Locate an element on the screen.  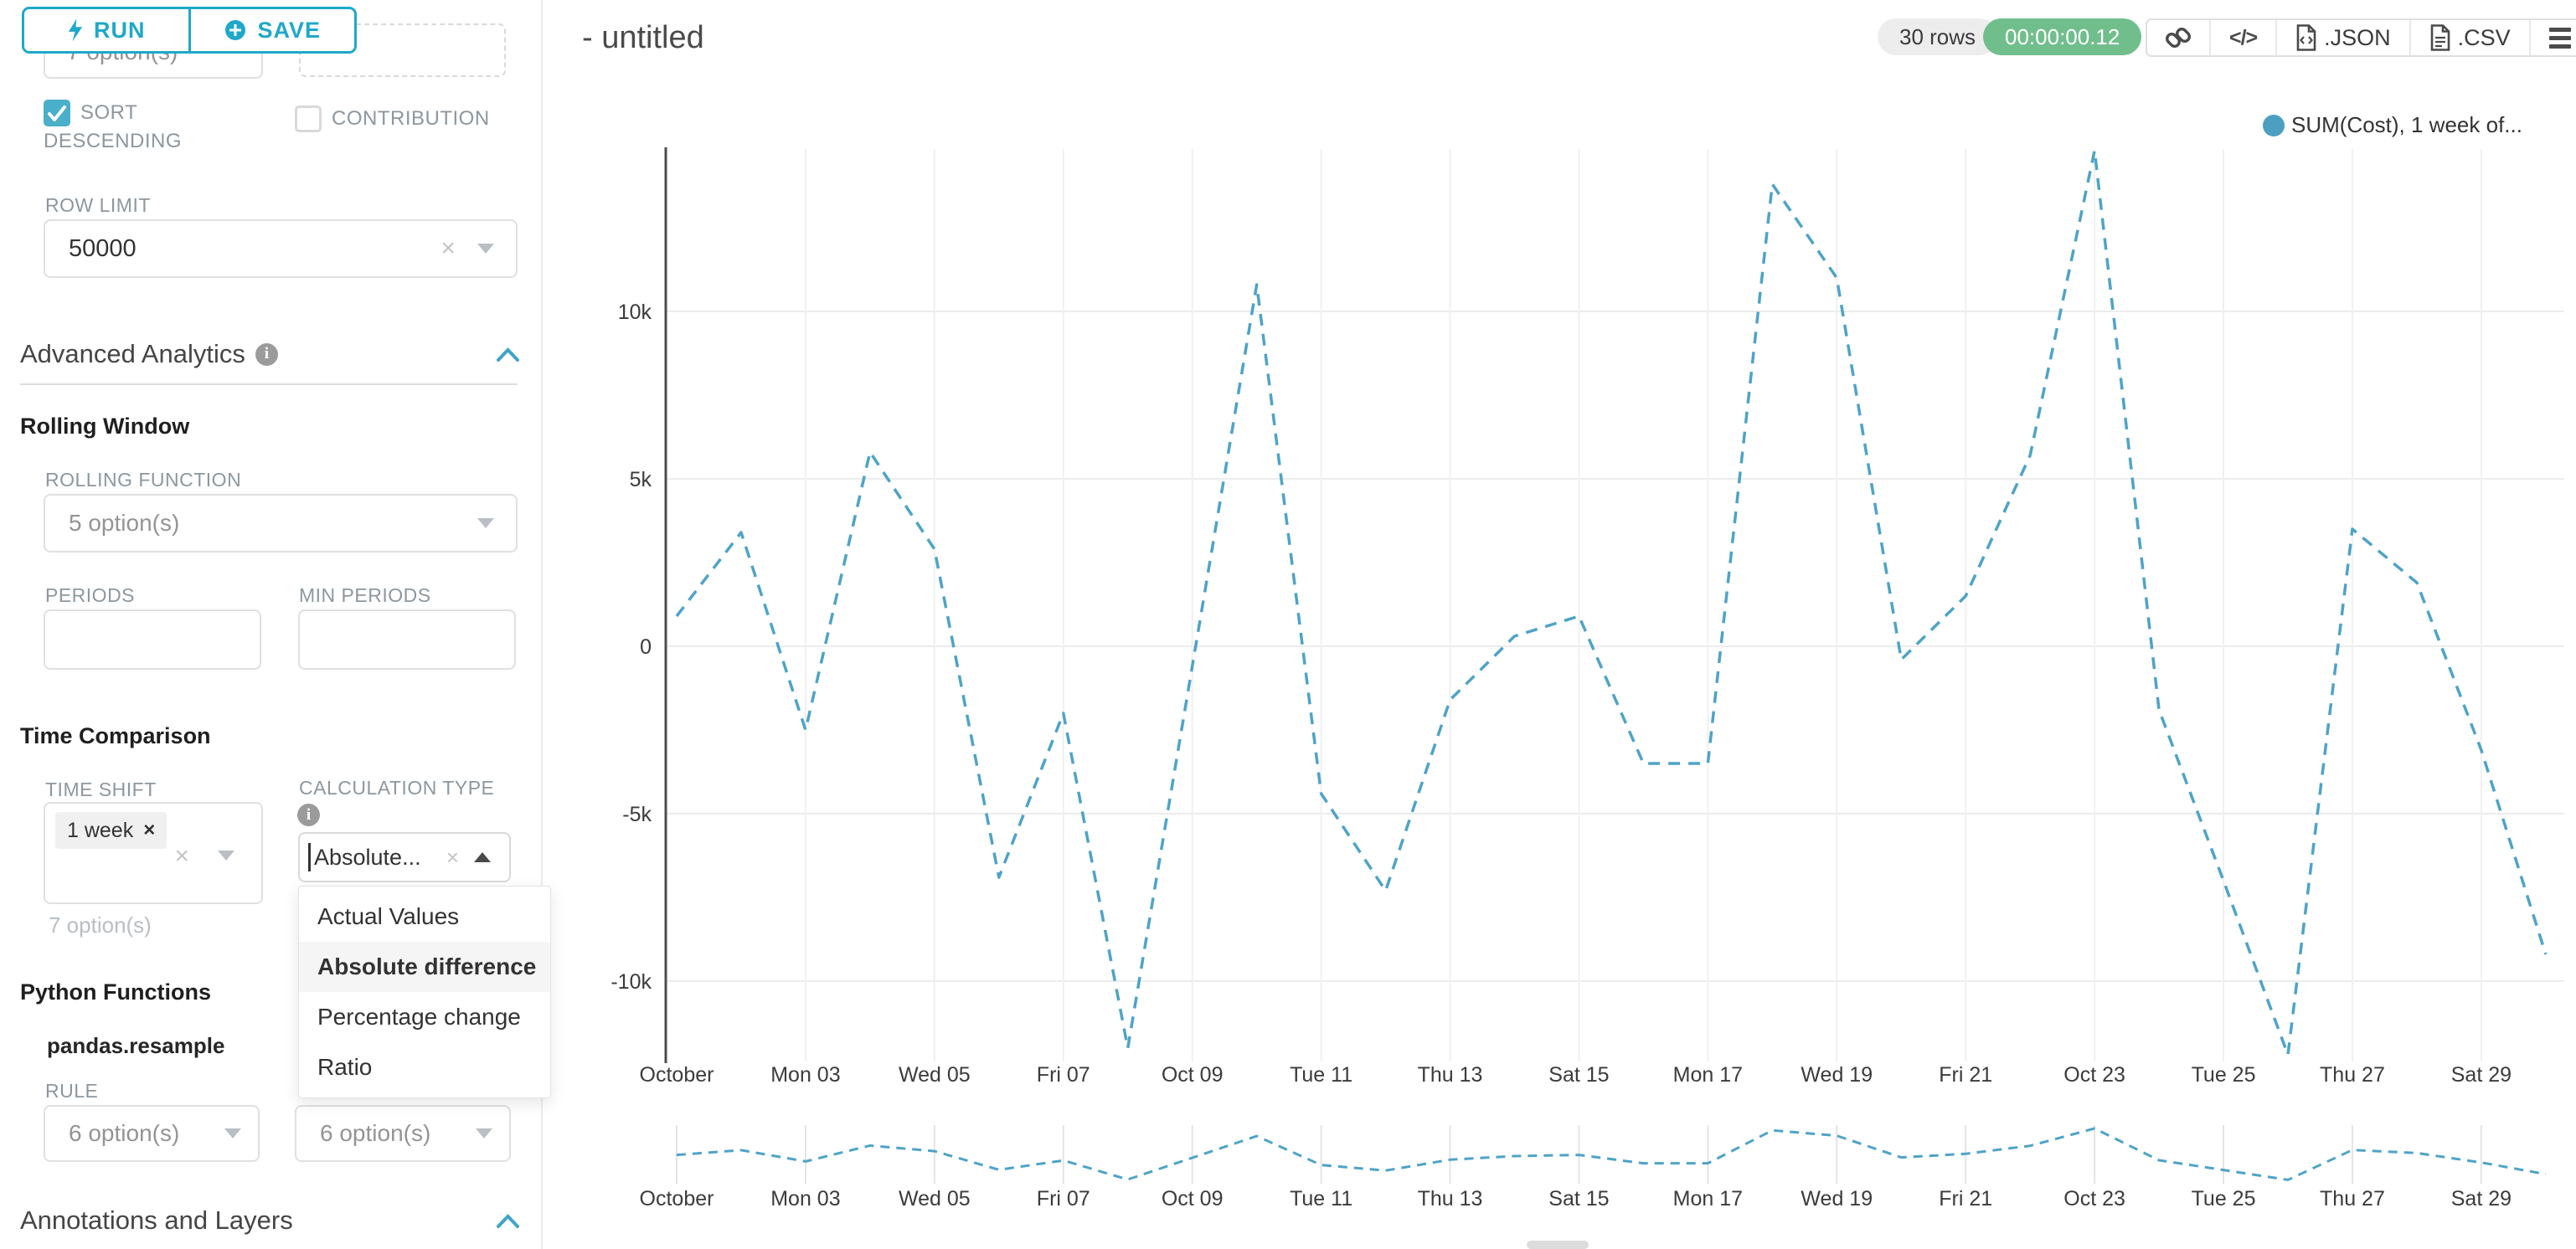
time-shift-tag: 1 week × is located at coordinates (111, 830).